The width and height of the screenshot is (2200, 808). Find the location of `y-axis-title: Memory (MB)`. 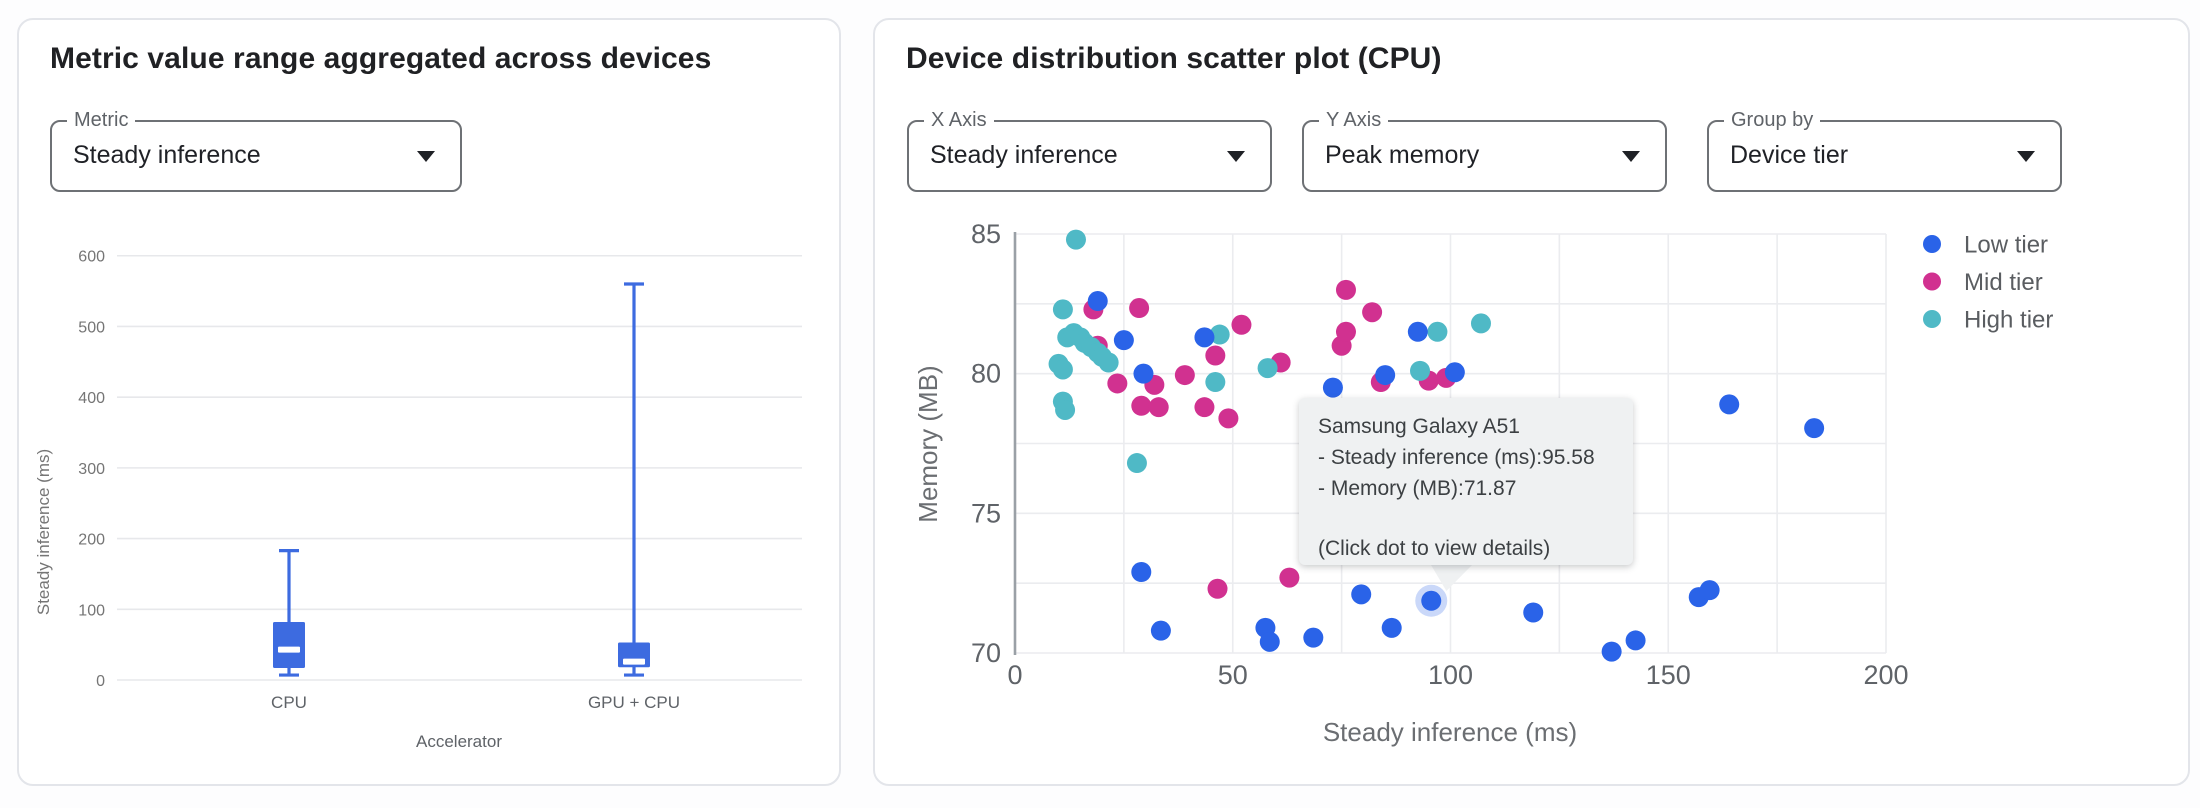

y-axis-title: Memory (MB) is located at coordinates (928, 443).